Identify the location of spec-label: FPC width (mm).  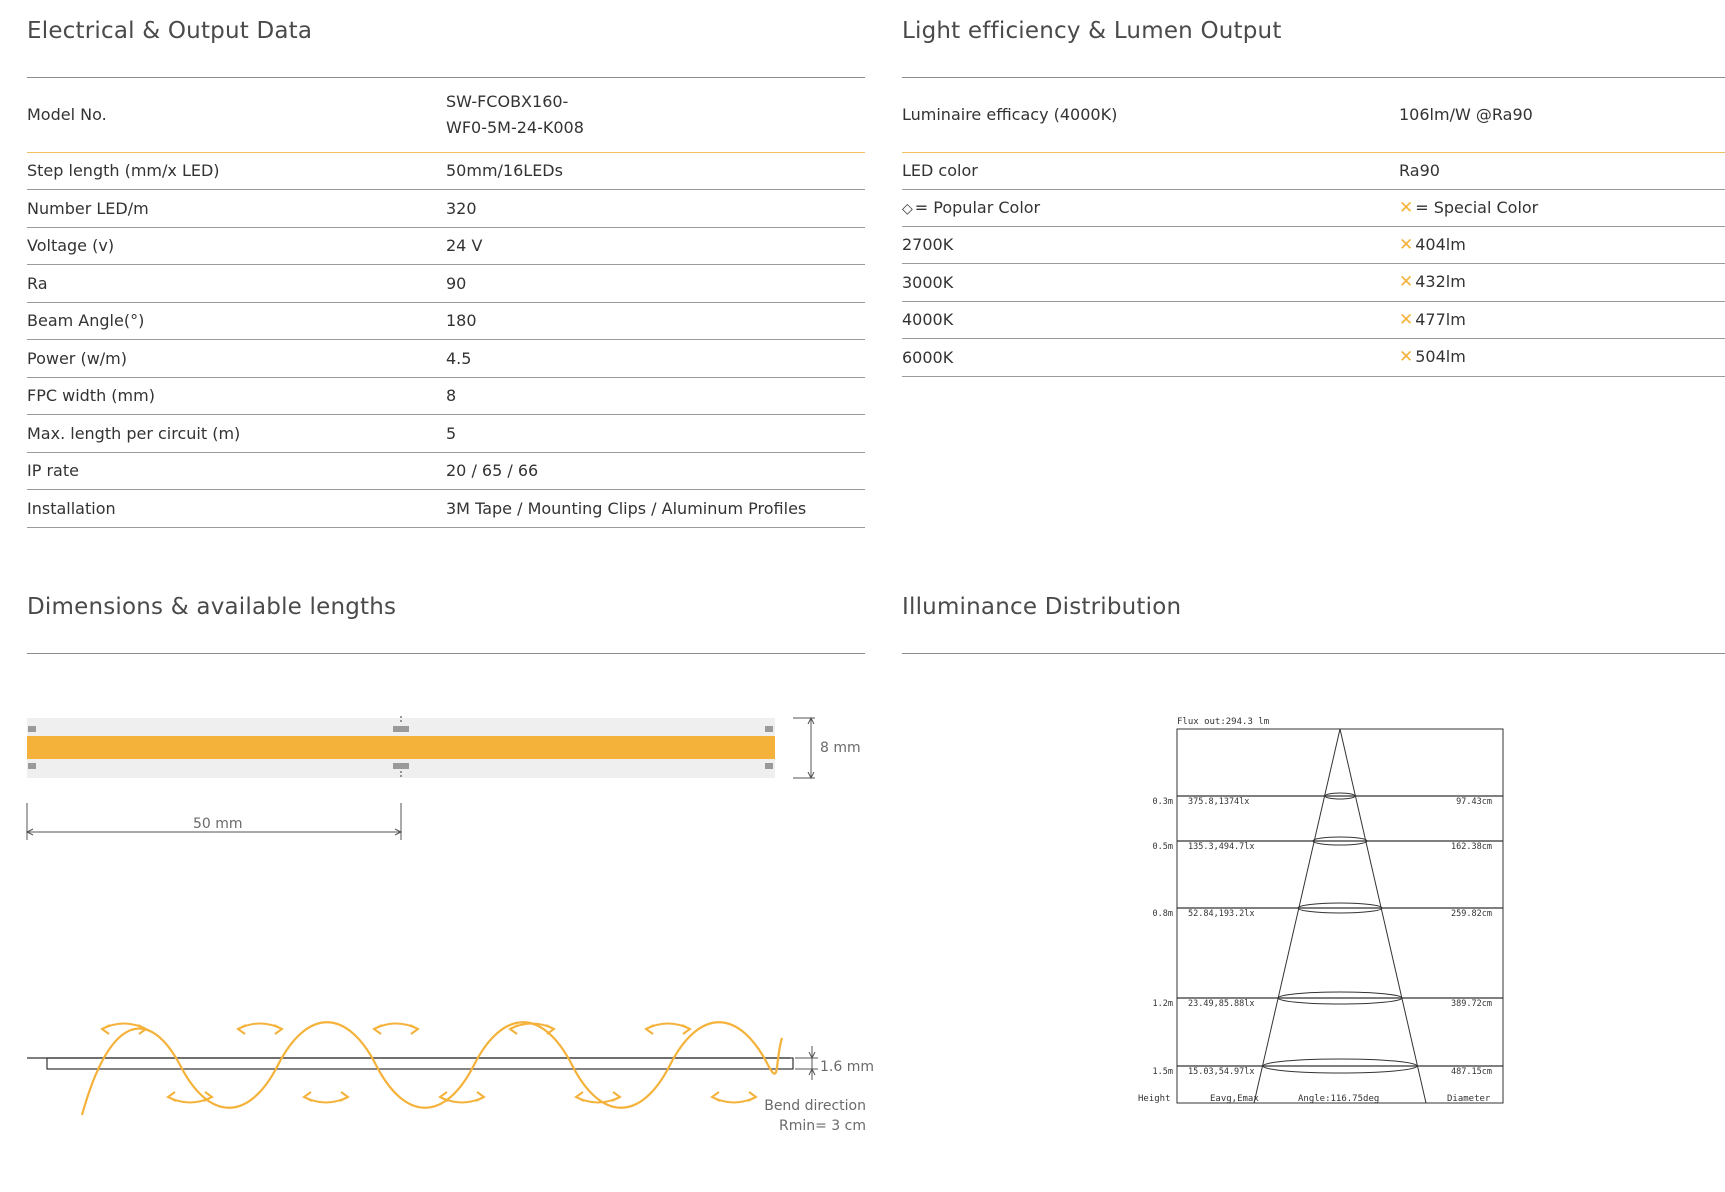
(91, 396).